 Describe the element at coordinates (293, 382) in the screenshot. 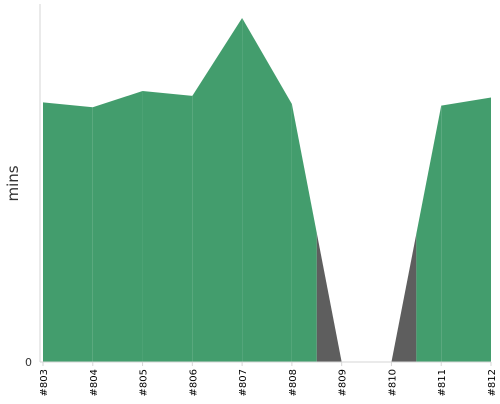

I see `x-tick-label: #808` at that location.